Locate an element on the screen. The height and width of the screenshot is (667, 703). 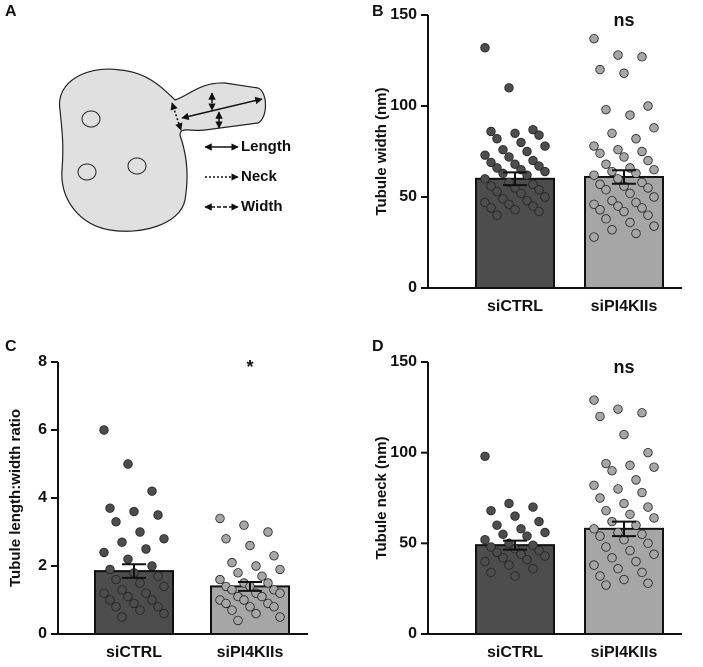
vesicle is located at coordinates (137, 166).